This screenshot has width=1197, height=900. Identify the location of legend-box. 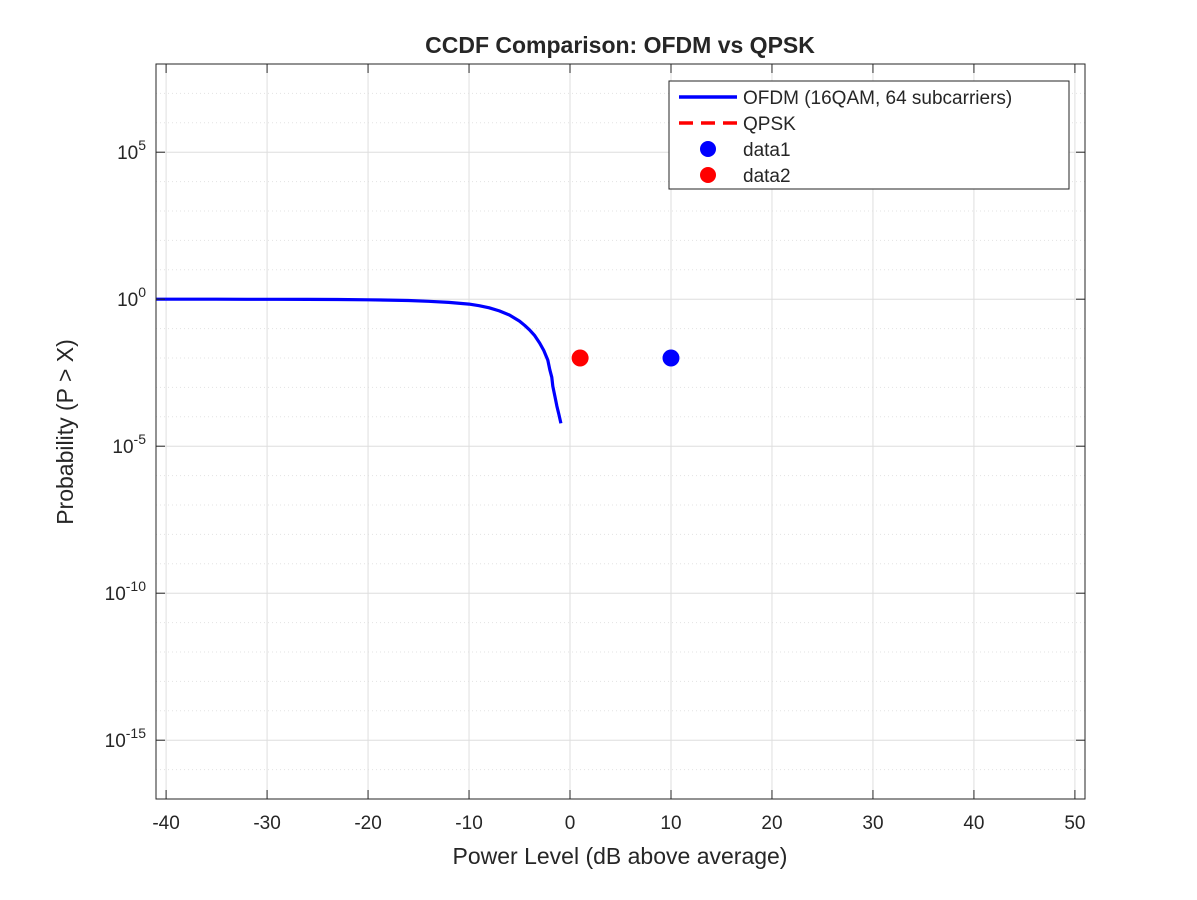
(869, 135).